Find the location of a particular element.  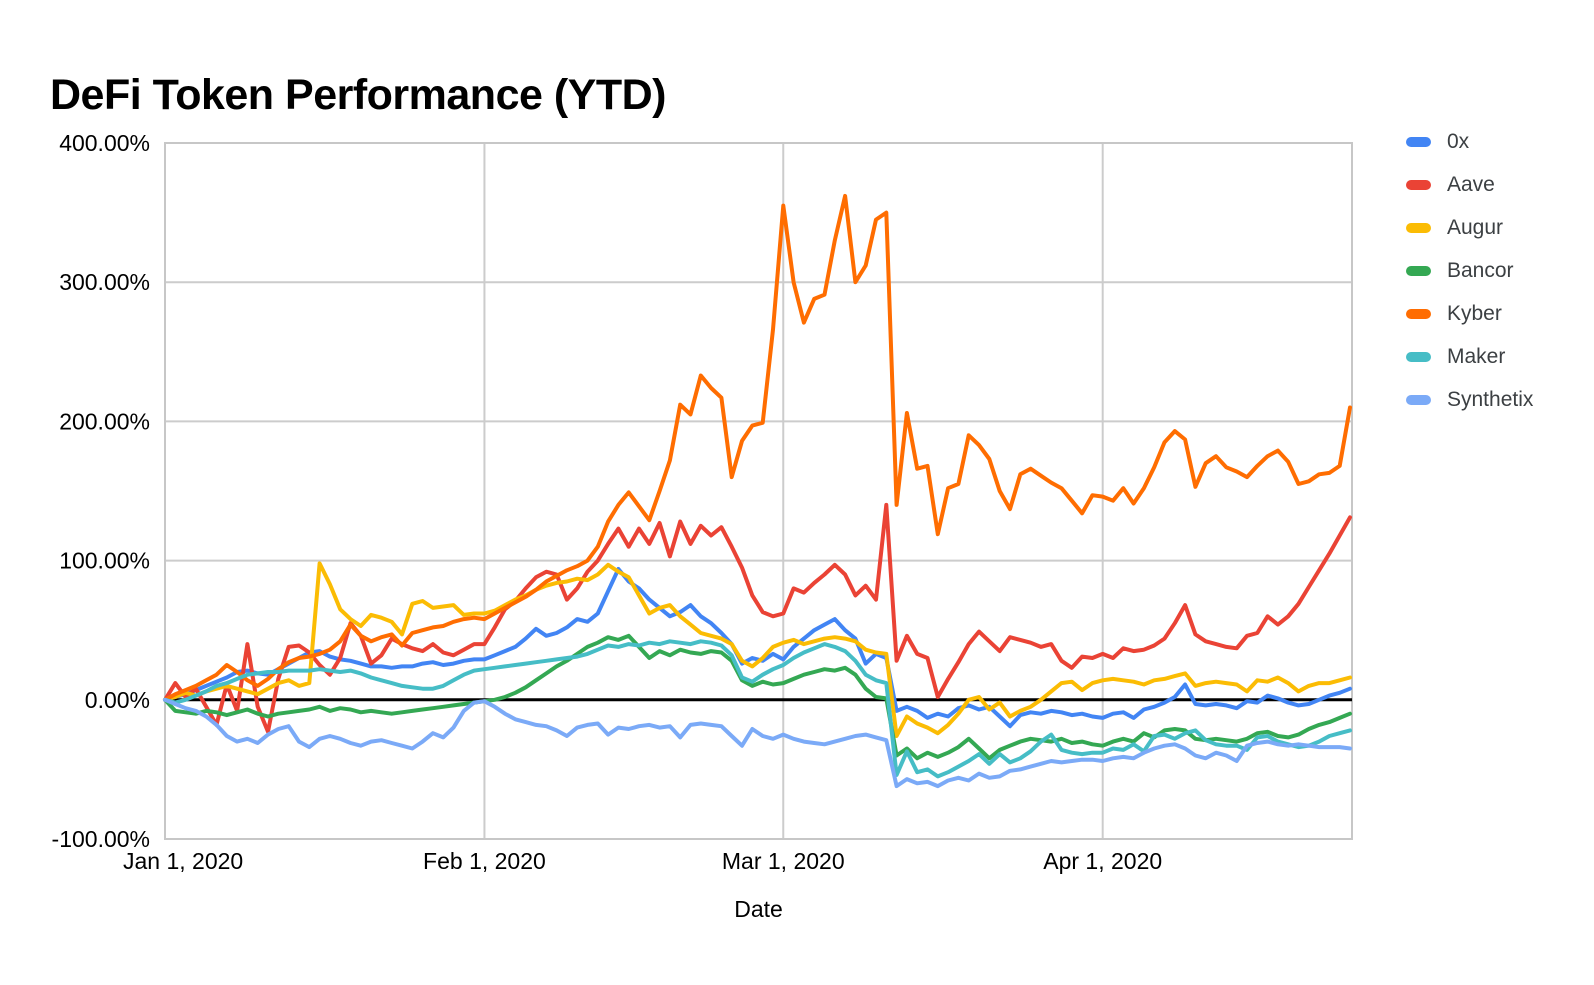

y-tick-label: 200.00% is located at coordinates (104, 421).